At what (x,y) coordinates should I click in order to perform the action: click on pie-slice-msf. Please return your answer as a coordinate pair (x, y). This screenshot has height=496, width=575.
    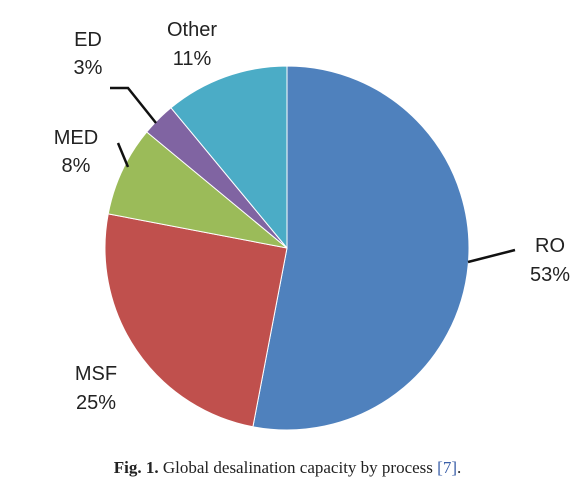
    Looking at the image, I should click on (196, 320).